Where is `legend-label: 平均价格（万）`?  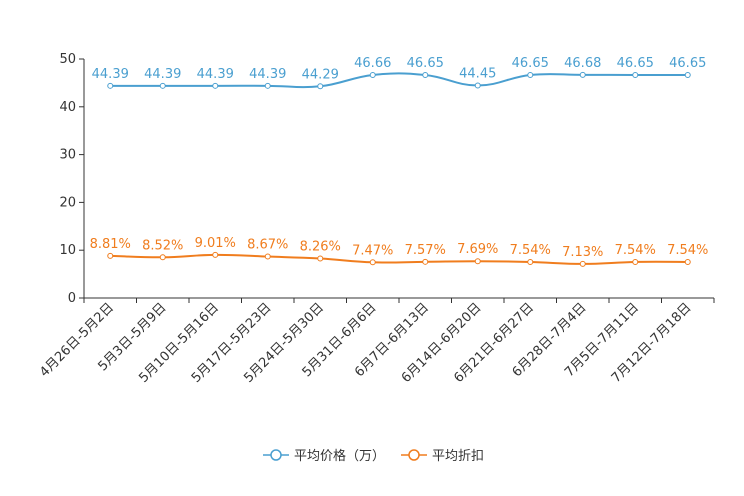 legend-label: 平均价格（万） is located at coordinates (339, 456).